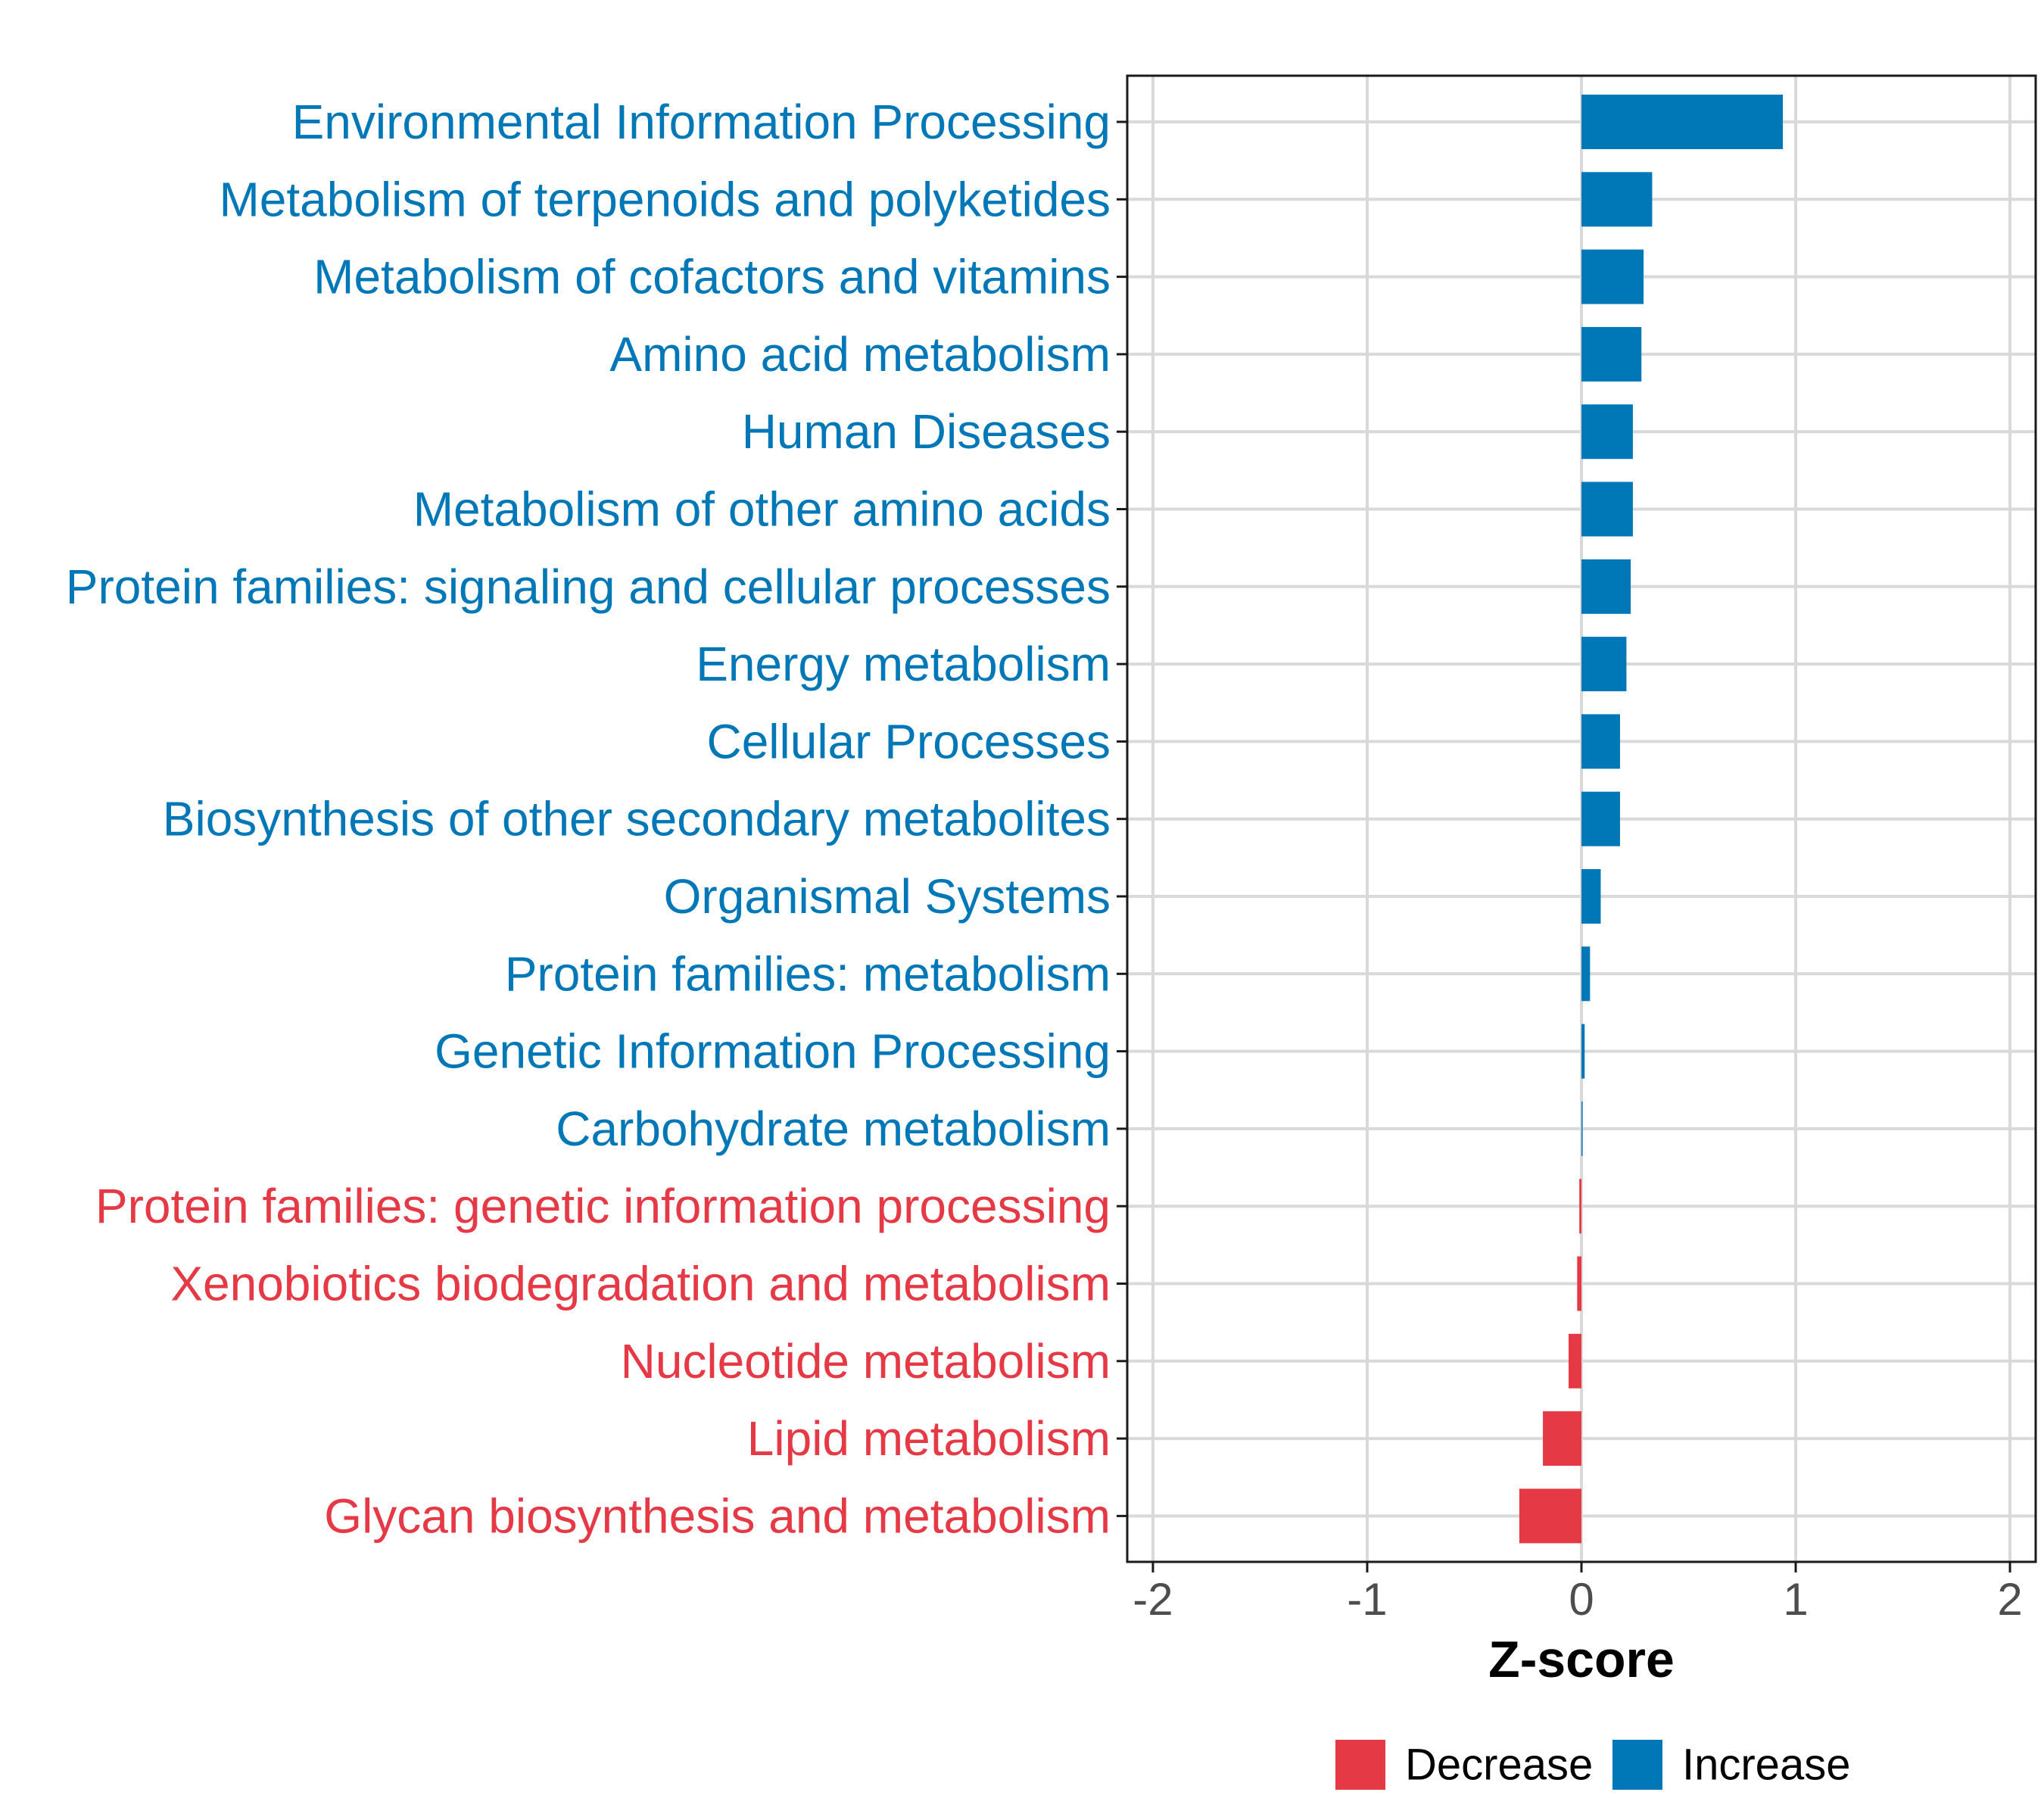  What do you see at coordinates (773, 1051) in the screenshot?
I see `category-label: Genetic Information Processing` at bounding box center [773, 1051].